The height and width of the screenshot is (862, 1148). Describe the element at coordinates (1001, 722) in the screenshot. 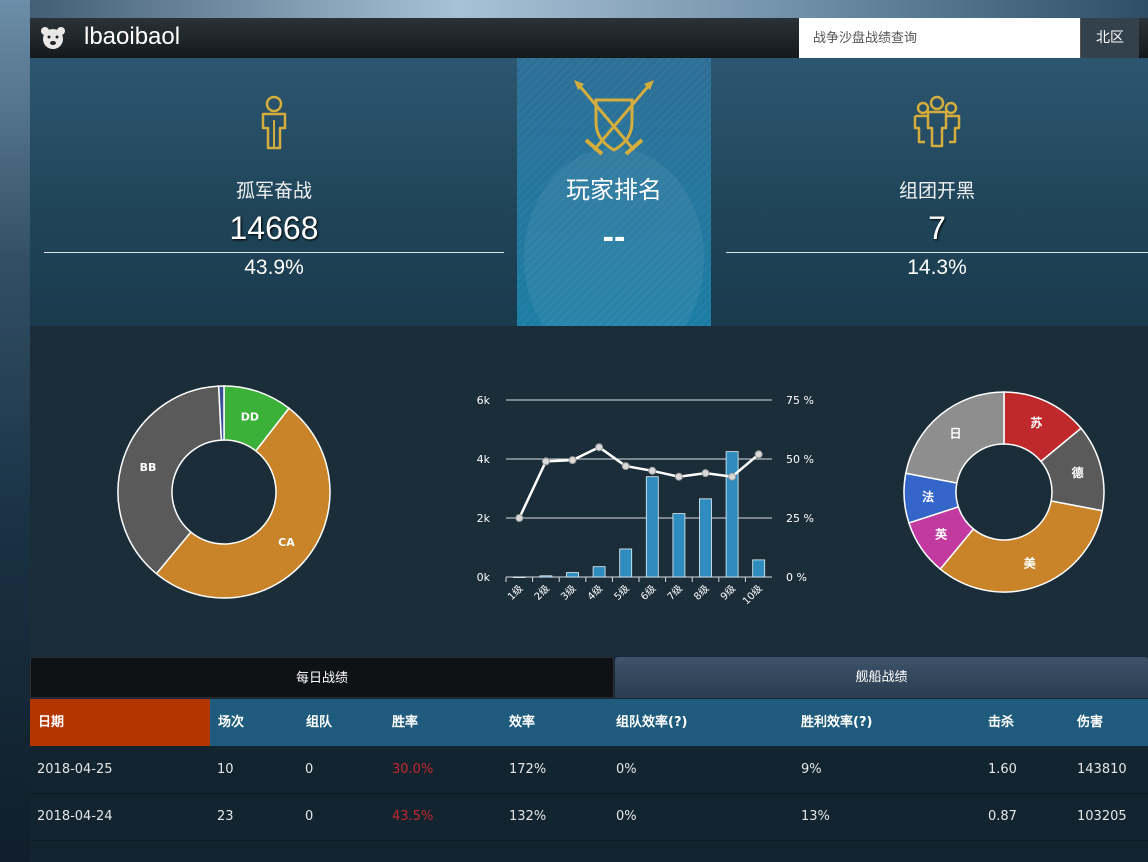

I see `column-header-kills: 击杀` at that location.